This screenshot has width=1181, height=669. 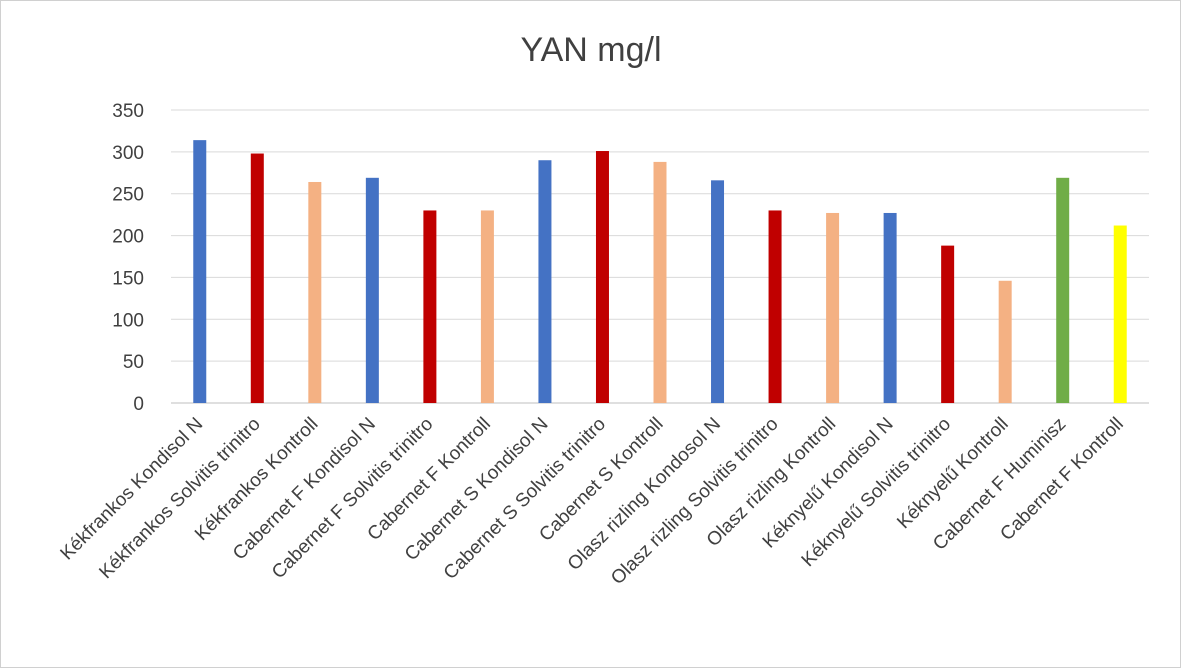 What do you see at coordinates (128, 195) in the screenshot?
I see `y-tick-label: 250` at bounding box center [128, 195].